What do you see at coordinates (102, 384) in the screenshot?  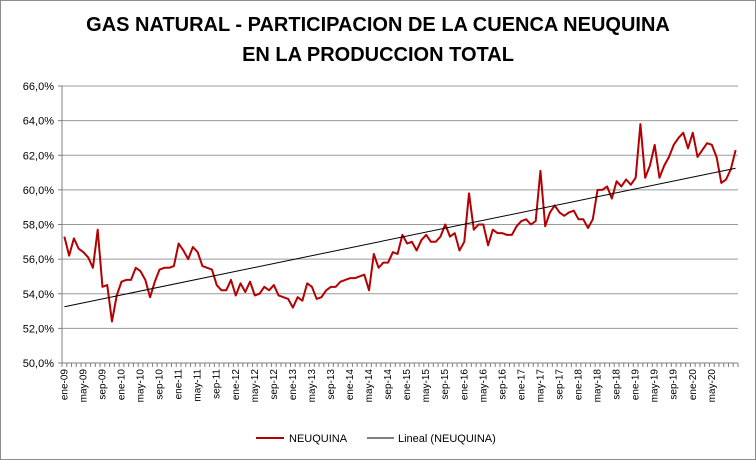 I see `x-tick-label: sep-09` at bounding box center [102, 384].